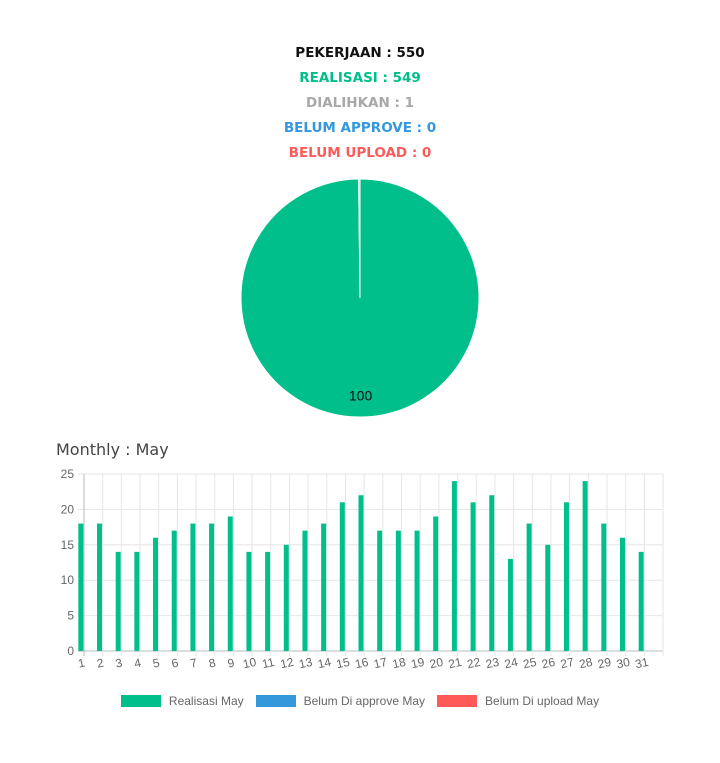 This screenshot has width=720, height=763. What do you see at coordinates (112, 449) in the screenshot?
I see `monthly-title: Monthly : May` at bounding box center [112, 449].